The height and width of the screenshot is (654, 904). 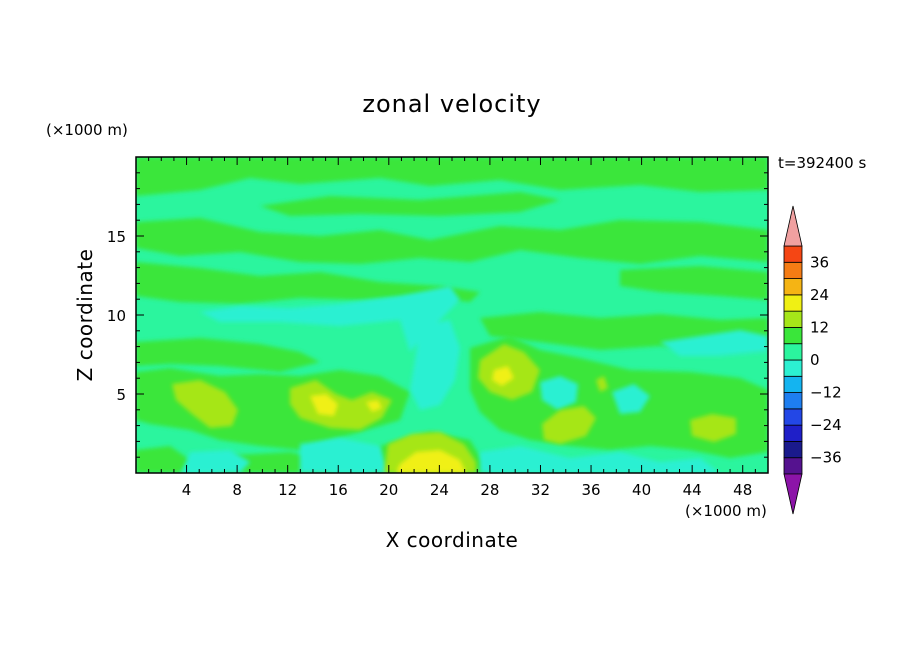 What do you see at coordinates (692, 490) in the screenshot?
I see `x-tick-label: 44` at bounding box center [692, 490].